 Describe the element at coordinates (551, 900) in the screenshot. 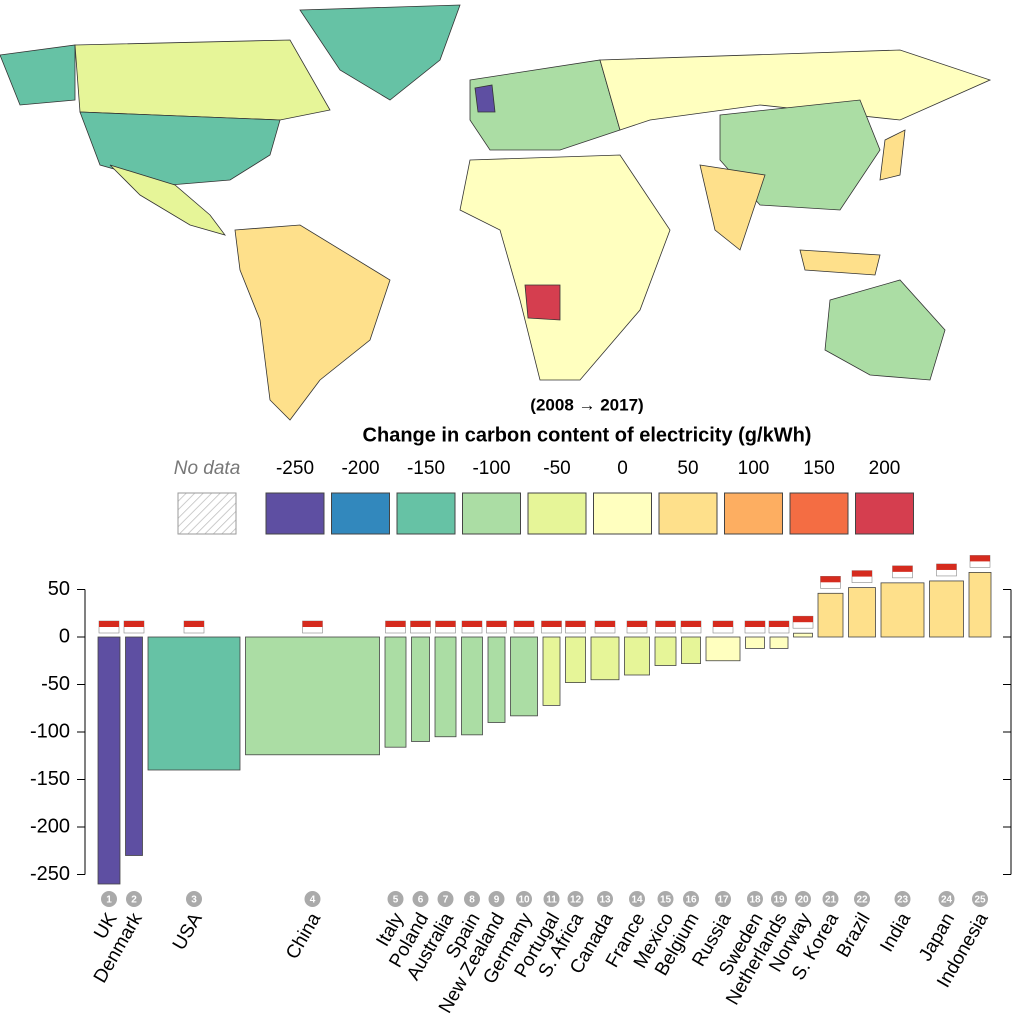

I see `rank-label: 11` at that location.